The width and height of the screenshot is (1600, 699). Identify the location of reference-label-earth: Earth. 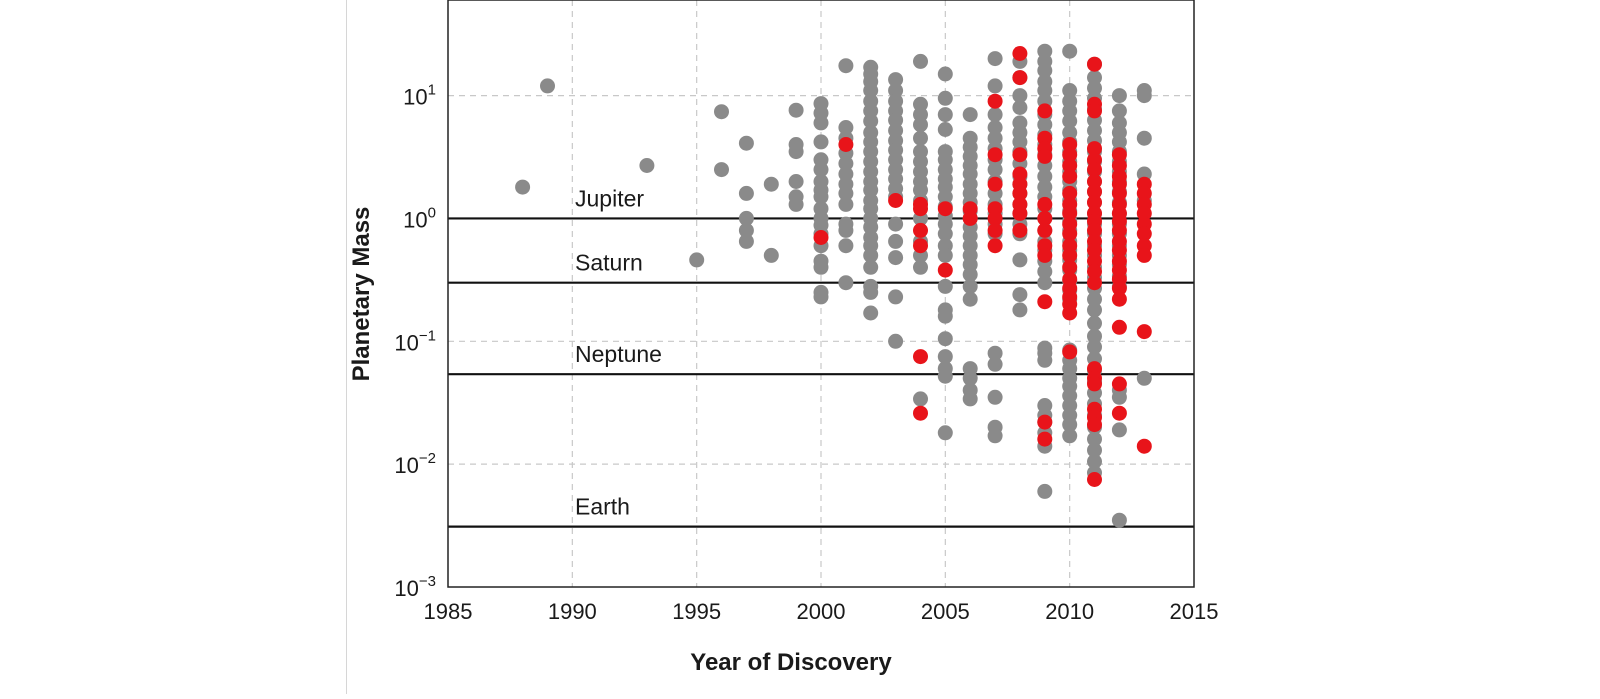
(602, 507).